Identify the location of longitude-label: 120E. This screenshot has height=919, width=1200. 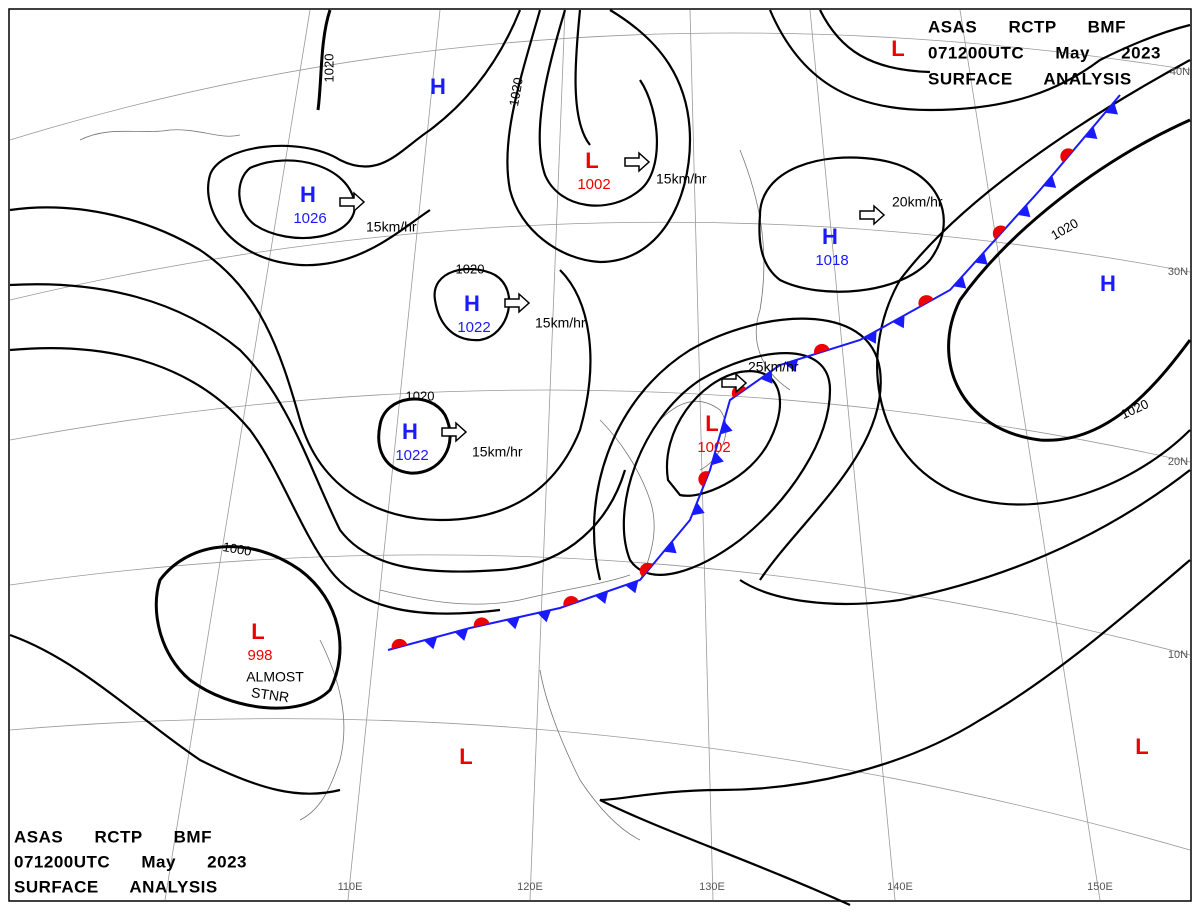
(530, 887).